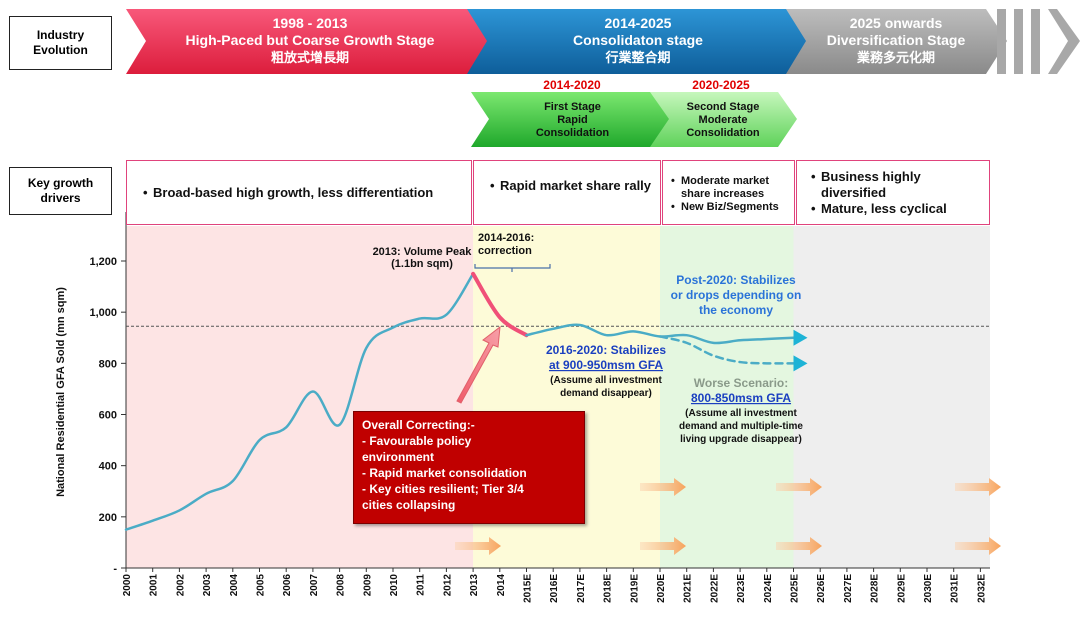 This screenshot has height=620, width=1086. I want to click on stage-arrow-growth, so click(308, 41).